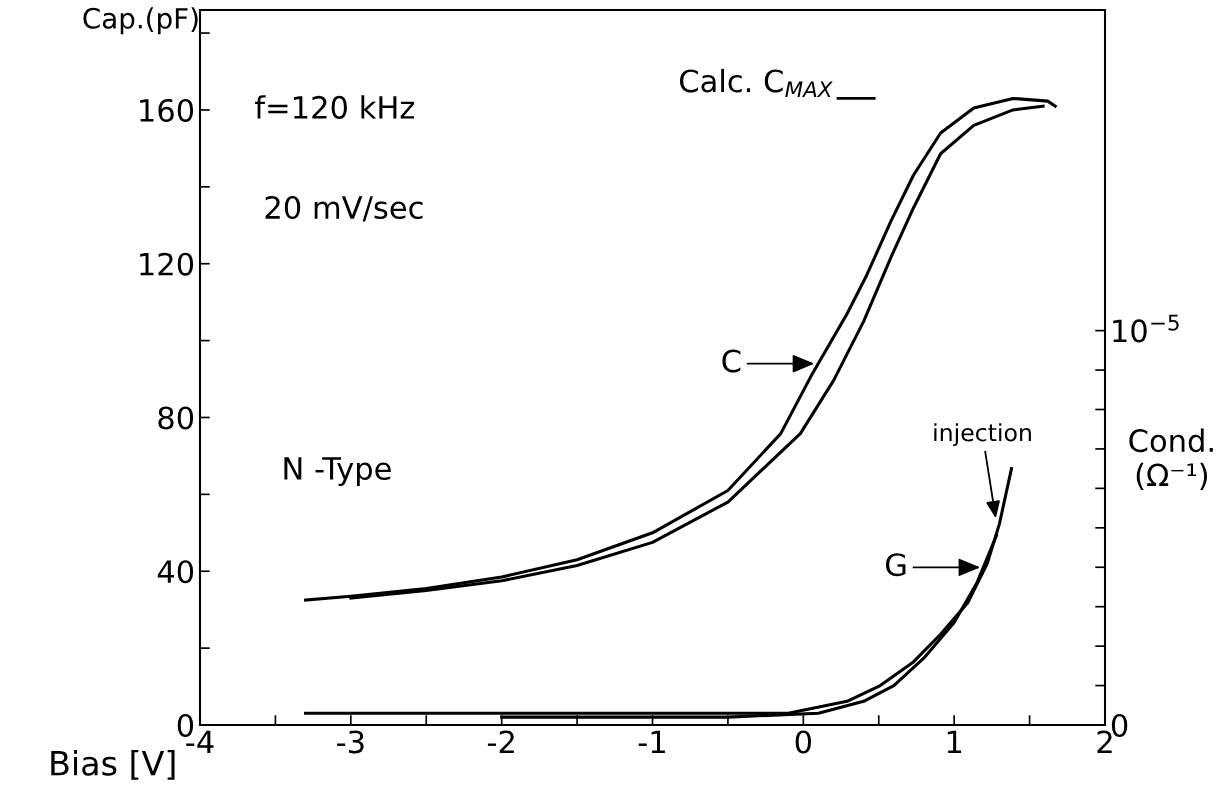  I want to click on x-axis-title: Bias [V], so click(113, 765).